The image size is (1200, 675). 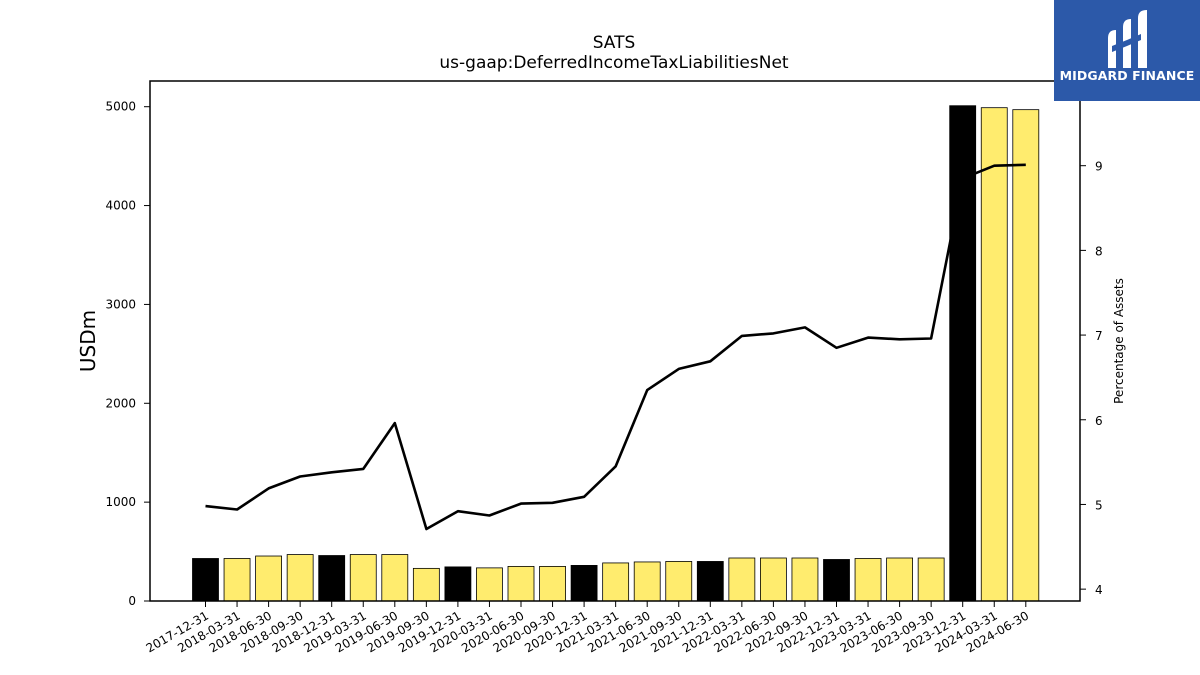 I want to click on y2-tick-label: 7, so click(x=1099, y=336).